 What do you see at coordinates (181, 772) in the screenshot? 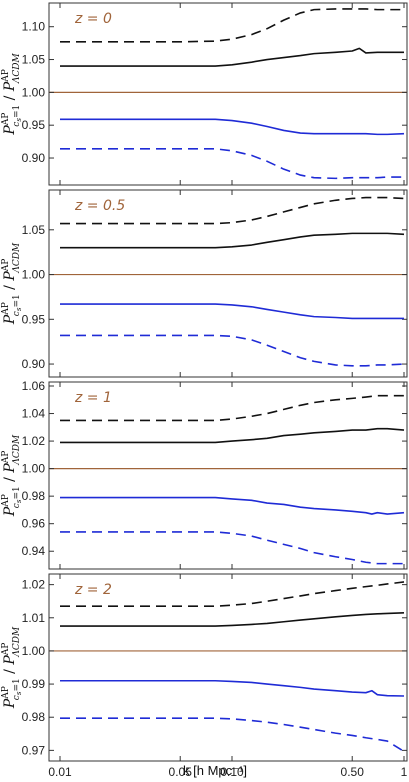
I see `x-tick-label: 0.05` at bounding box center [181, 772].